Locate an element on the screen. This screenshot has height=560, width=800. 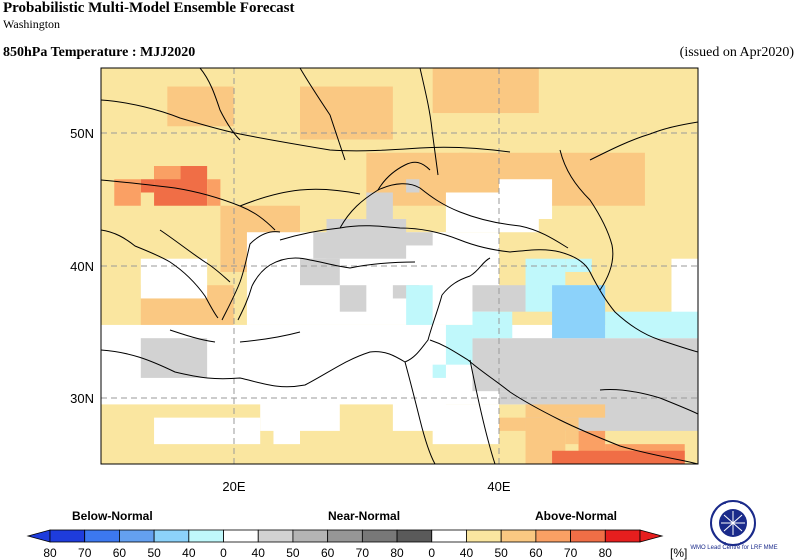
colorbar-left-arrow is located at coordinates (38, 536).